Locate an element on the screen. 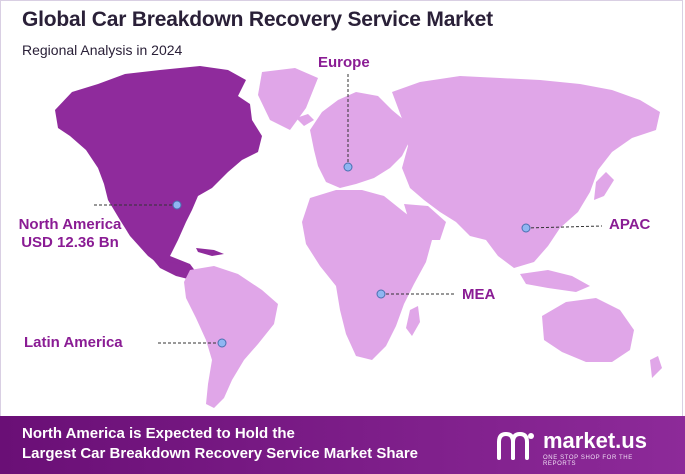 The image size is (685, 474). latin-america-marker is located at coordinates (222, 343).